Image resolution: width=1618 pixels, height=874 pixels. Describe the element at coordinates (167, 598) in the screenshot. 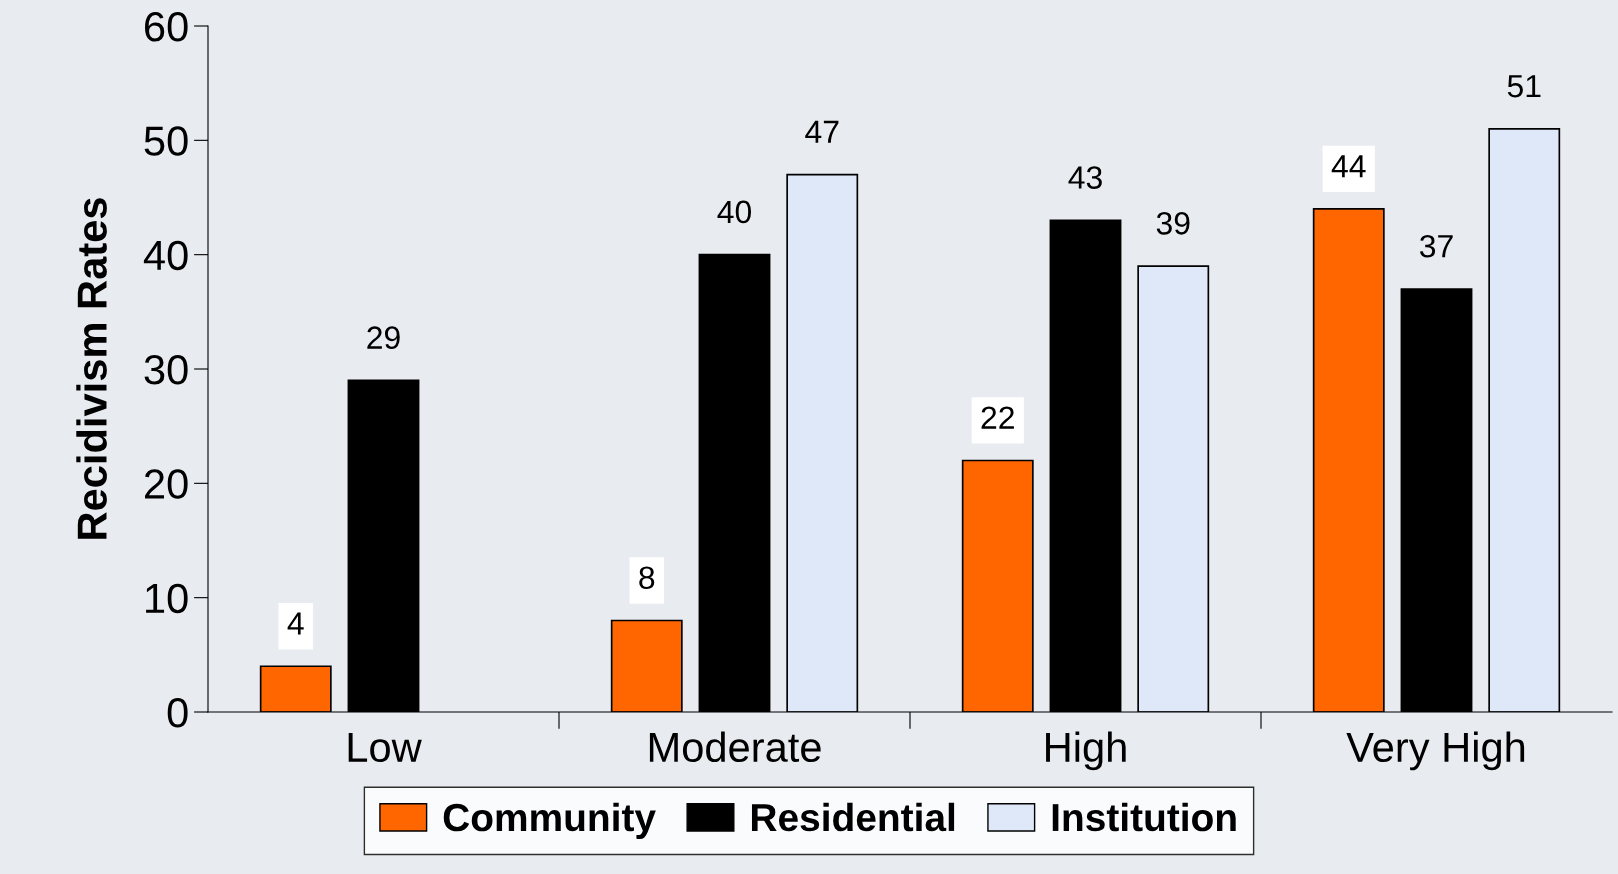

I see `y-tick-label: 10` at that location.